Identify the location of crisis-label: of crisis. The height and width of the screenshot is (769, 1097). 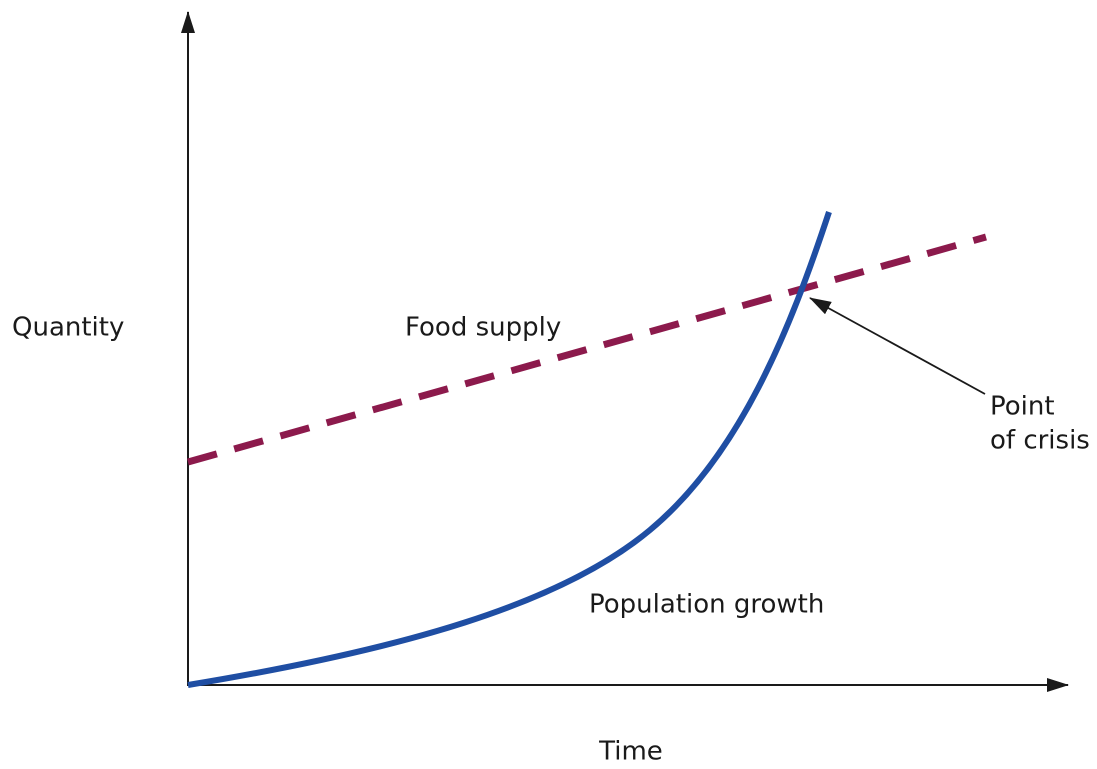
(1040, 441).